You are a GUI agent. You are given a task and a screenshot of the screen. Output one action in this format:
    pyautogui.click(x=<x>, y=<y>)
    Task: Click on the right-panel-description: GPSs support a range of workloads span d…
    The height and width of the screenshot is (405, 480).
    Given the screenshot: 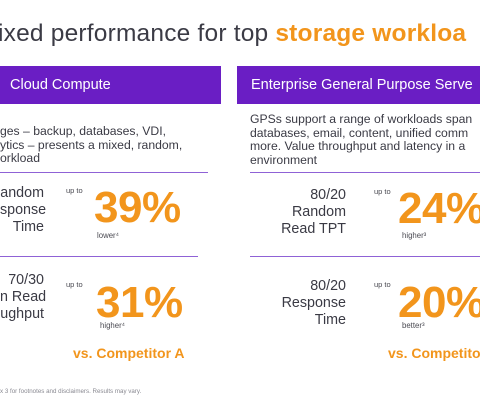 What is the action you would take?
    pyautogui.click(x=361, y=139)
    